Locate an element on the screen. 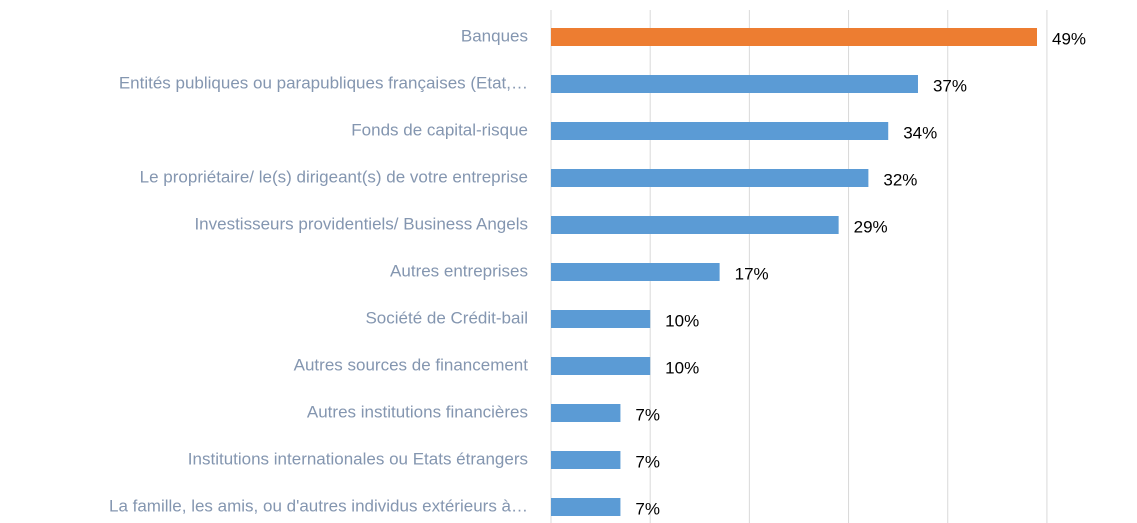 This screenshot has width=1137, height=523. value-label: 29% is located at coordinates (871, 226).